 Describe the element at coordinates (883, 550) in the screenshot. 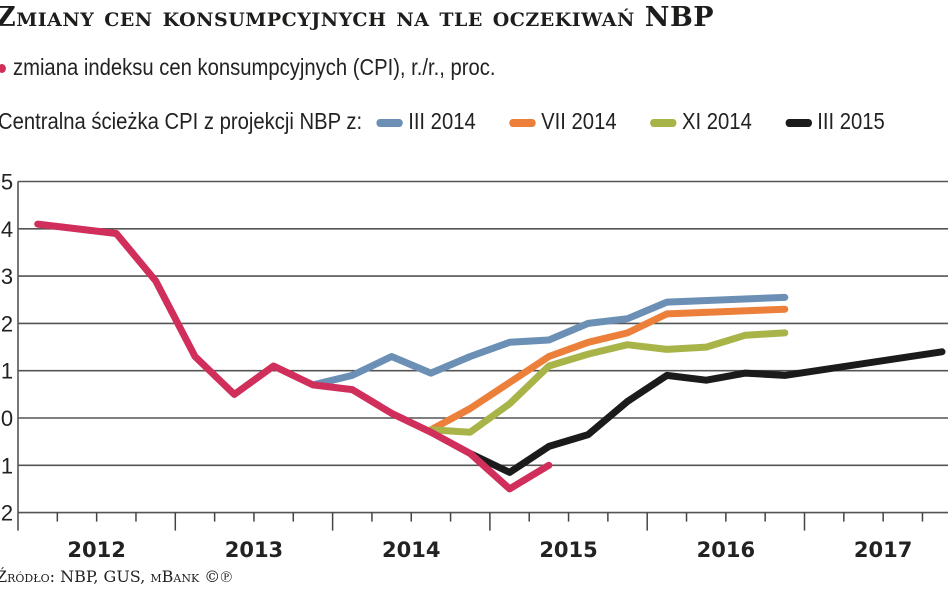

I see `x-tick-label: 2017` at that location.